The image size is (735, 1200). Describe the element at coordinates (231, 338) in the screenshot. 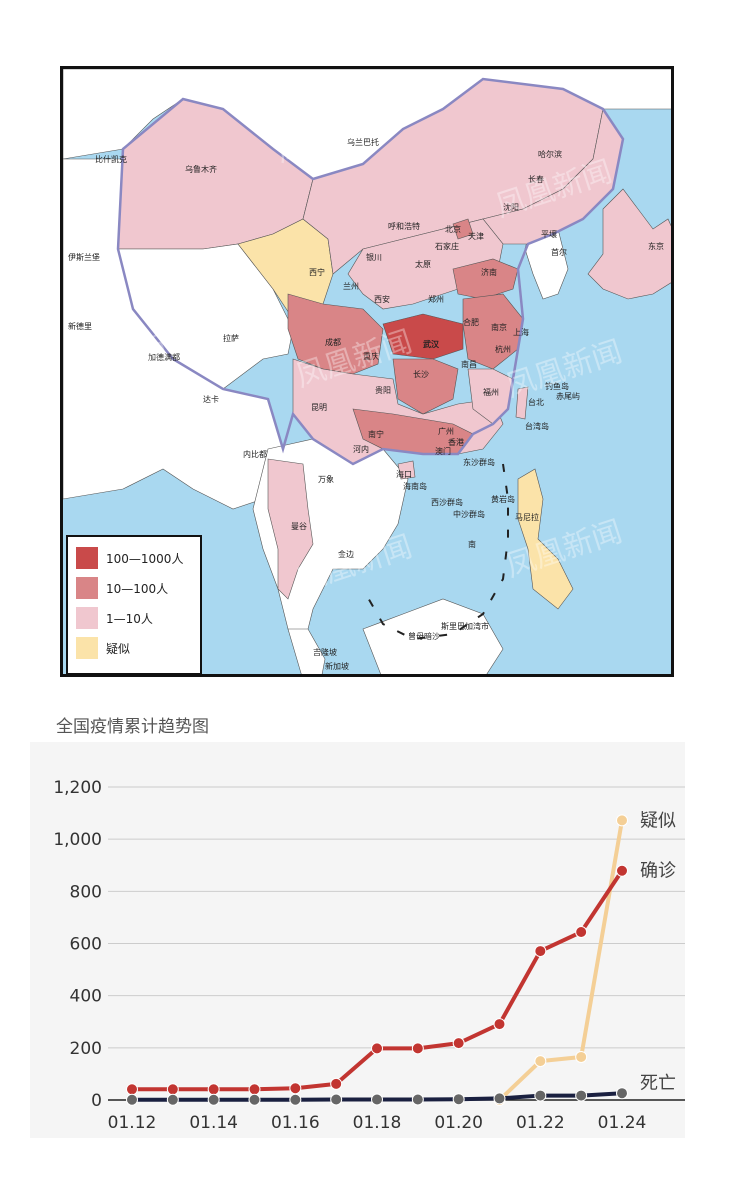

I see `map-label: 拉萨` at that location.